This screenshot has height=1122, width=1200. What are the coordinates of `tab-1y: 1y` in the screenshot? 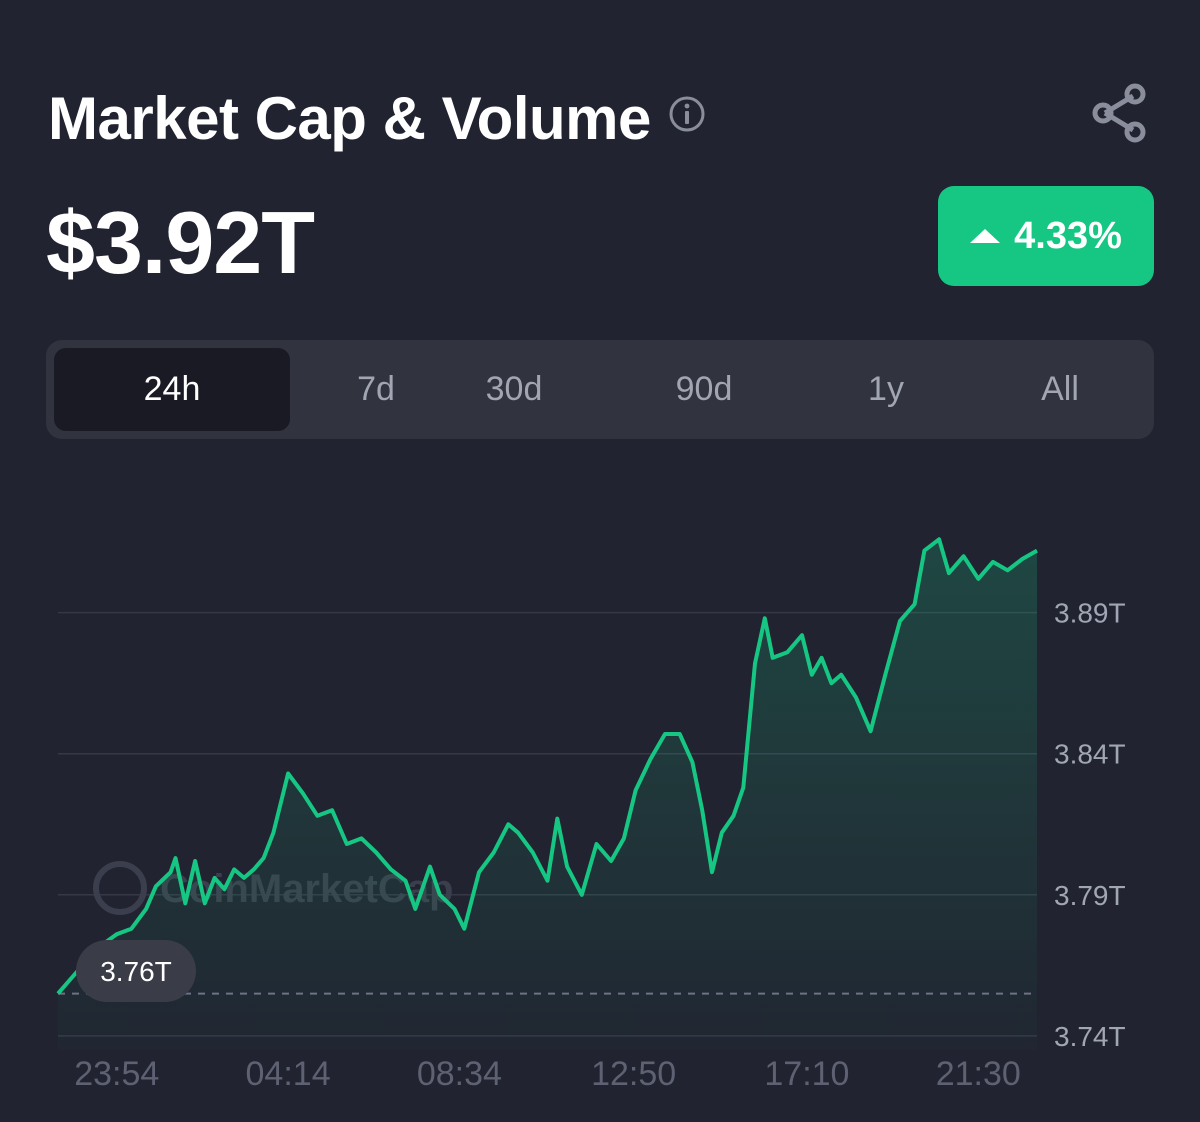 It's located at (886, 389).